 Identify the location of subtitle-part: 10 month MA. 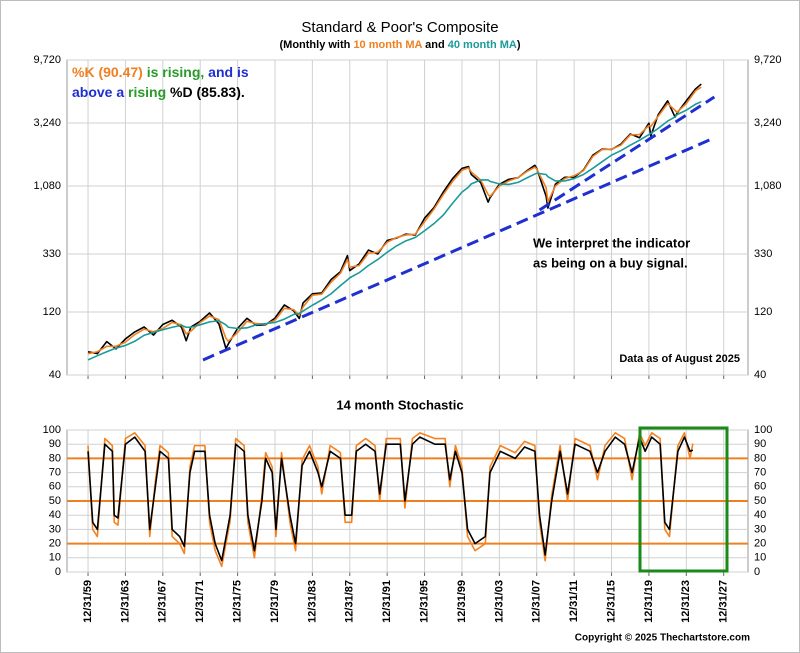
(387, 45).